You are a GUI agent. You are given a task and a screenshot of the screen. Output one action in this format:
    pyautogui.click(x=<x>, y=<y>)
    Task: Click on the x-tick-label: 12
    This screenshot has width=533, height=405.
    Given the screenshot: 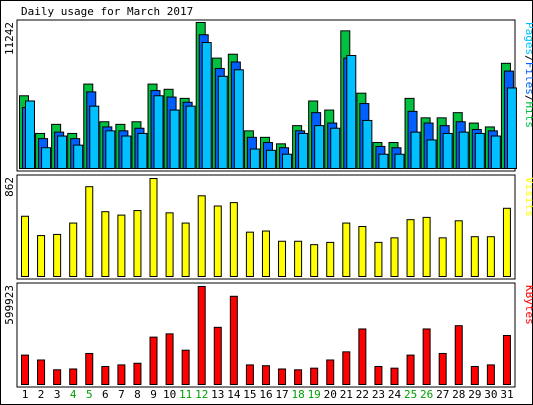 What is the action you would take?
    pyautogui.click(x=201, y=394)
    